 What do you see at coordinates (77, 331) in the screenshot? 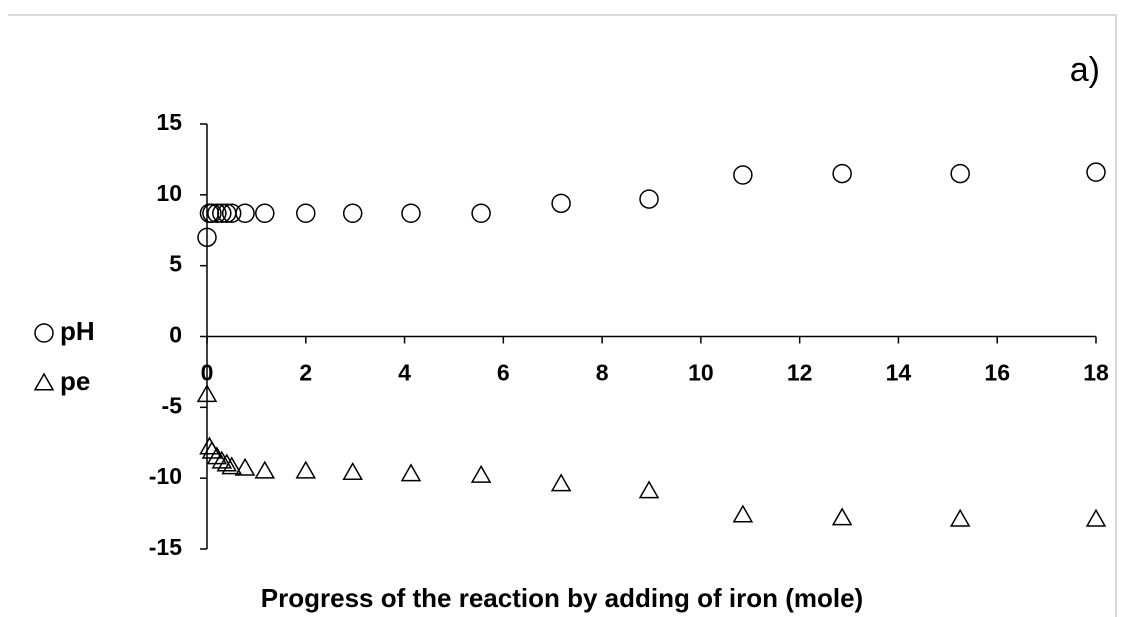
I see `legend-label: pH` at bounding box center [77, 331].